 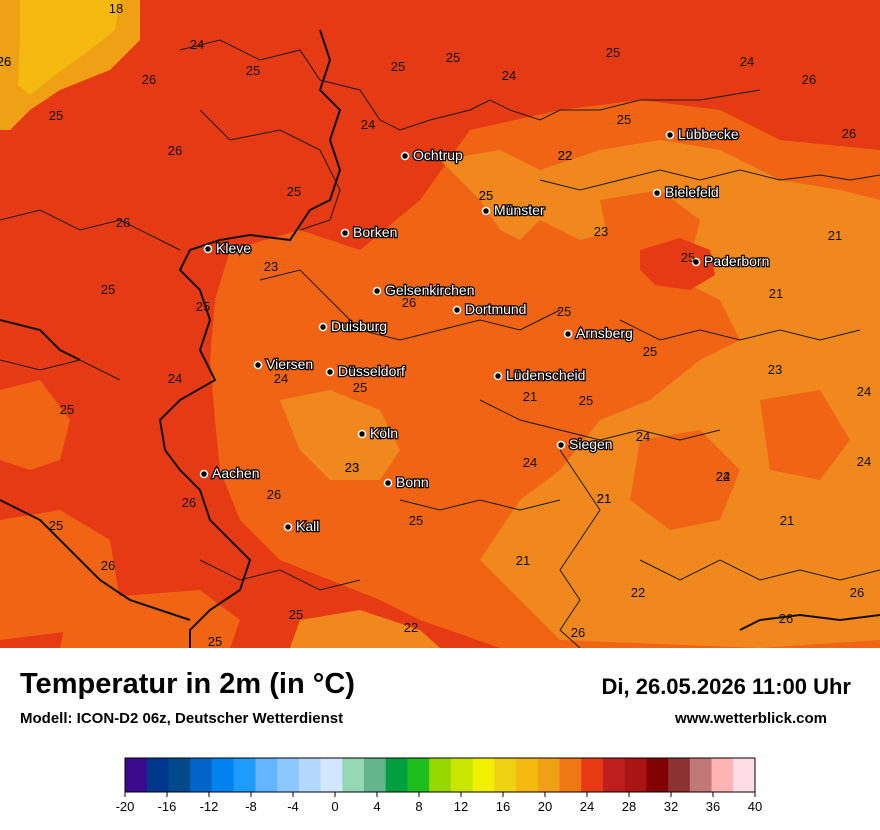 What do you see at coordinates (233, 248) in the screenshot?
I see `city-label: Kleve` at bounding box center [233, 248].